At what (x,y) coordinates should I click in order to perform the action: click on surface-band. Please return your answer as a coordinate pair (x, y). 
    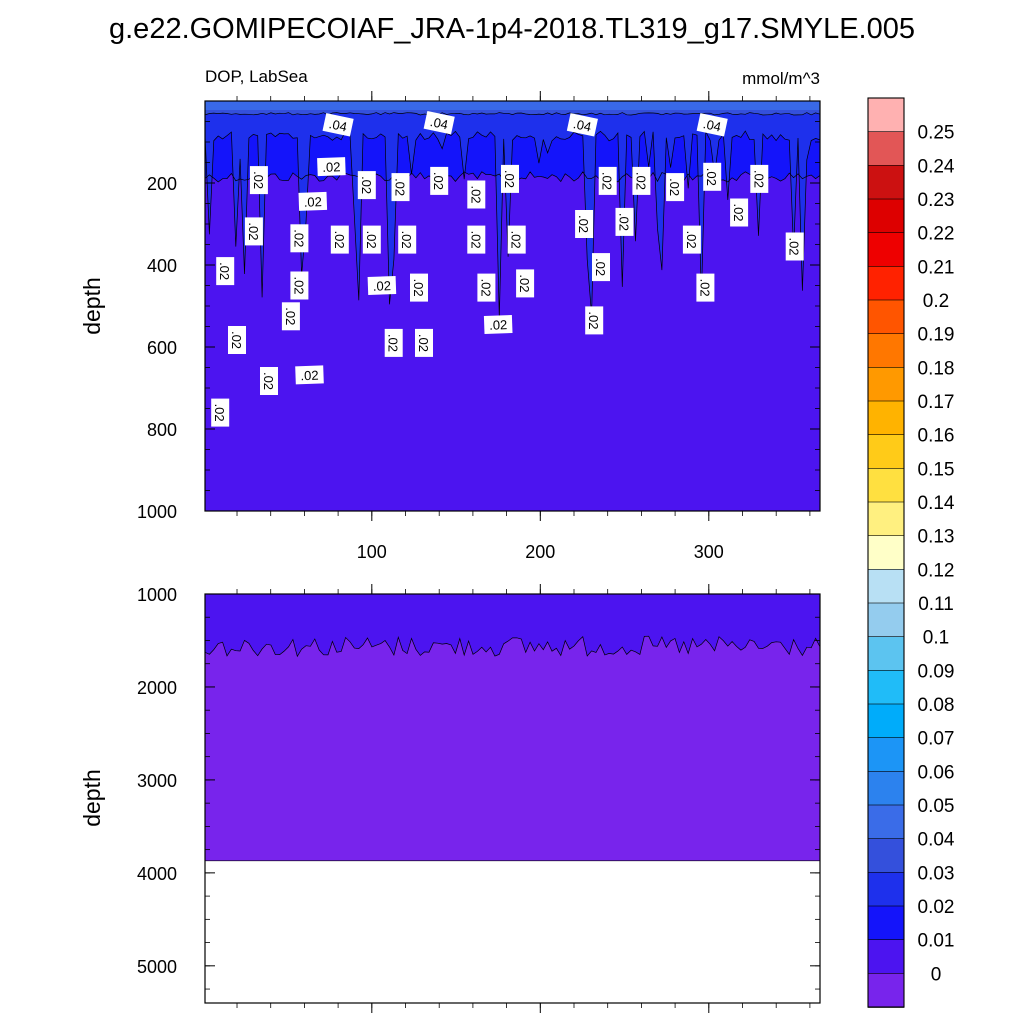
    Looking at the image, I should click on (512, 106).